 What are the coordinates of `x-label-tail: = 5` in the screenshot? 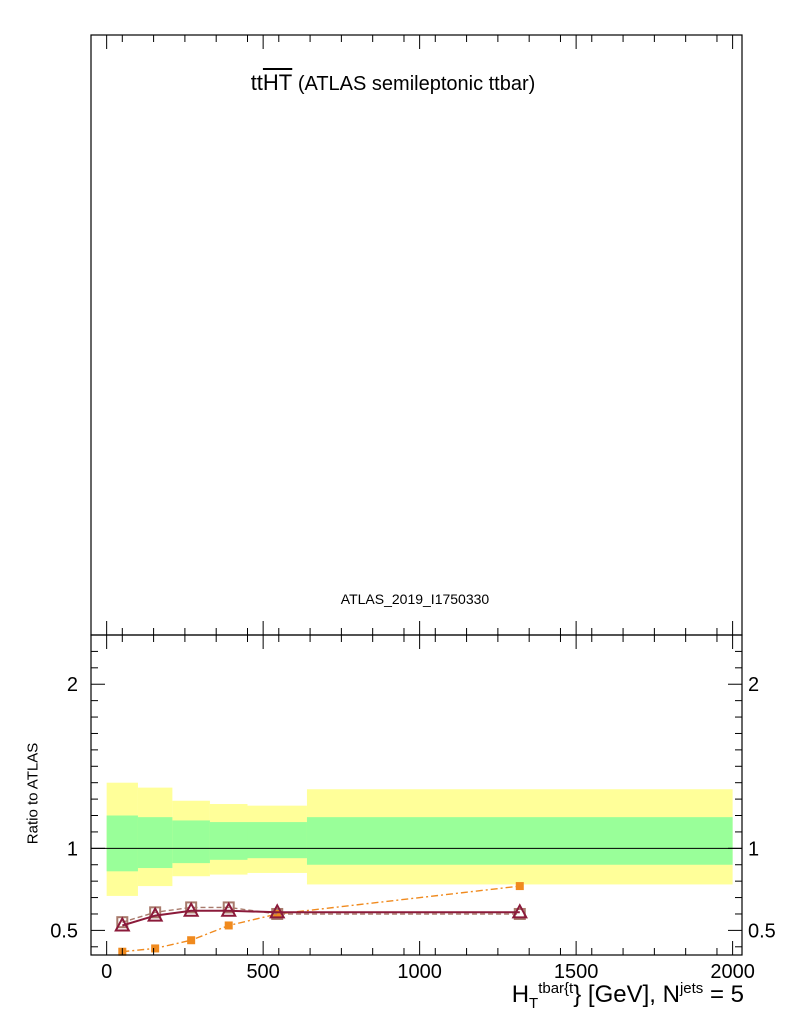 It's located at (723, 994).